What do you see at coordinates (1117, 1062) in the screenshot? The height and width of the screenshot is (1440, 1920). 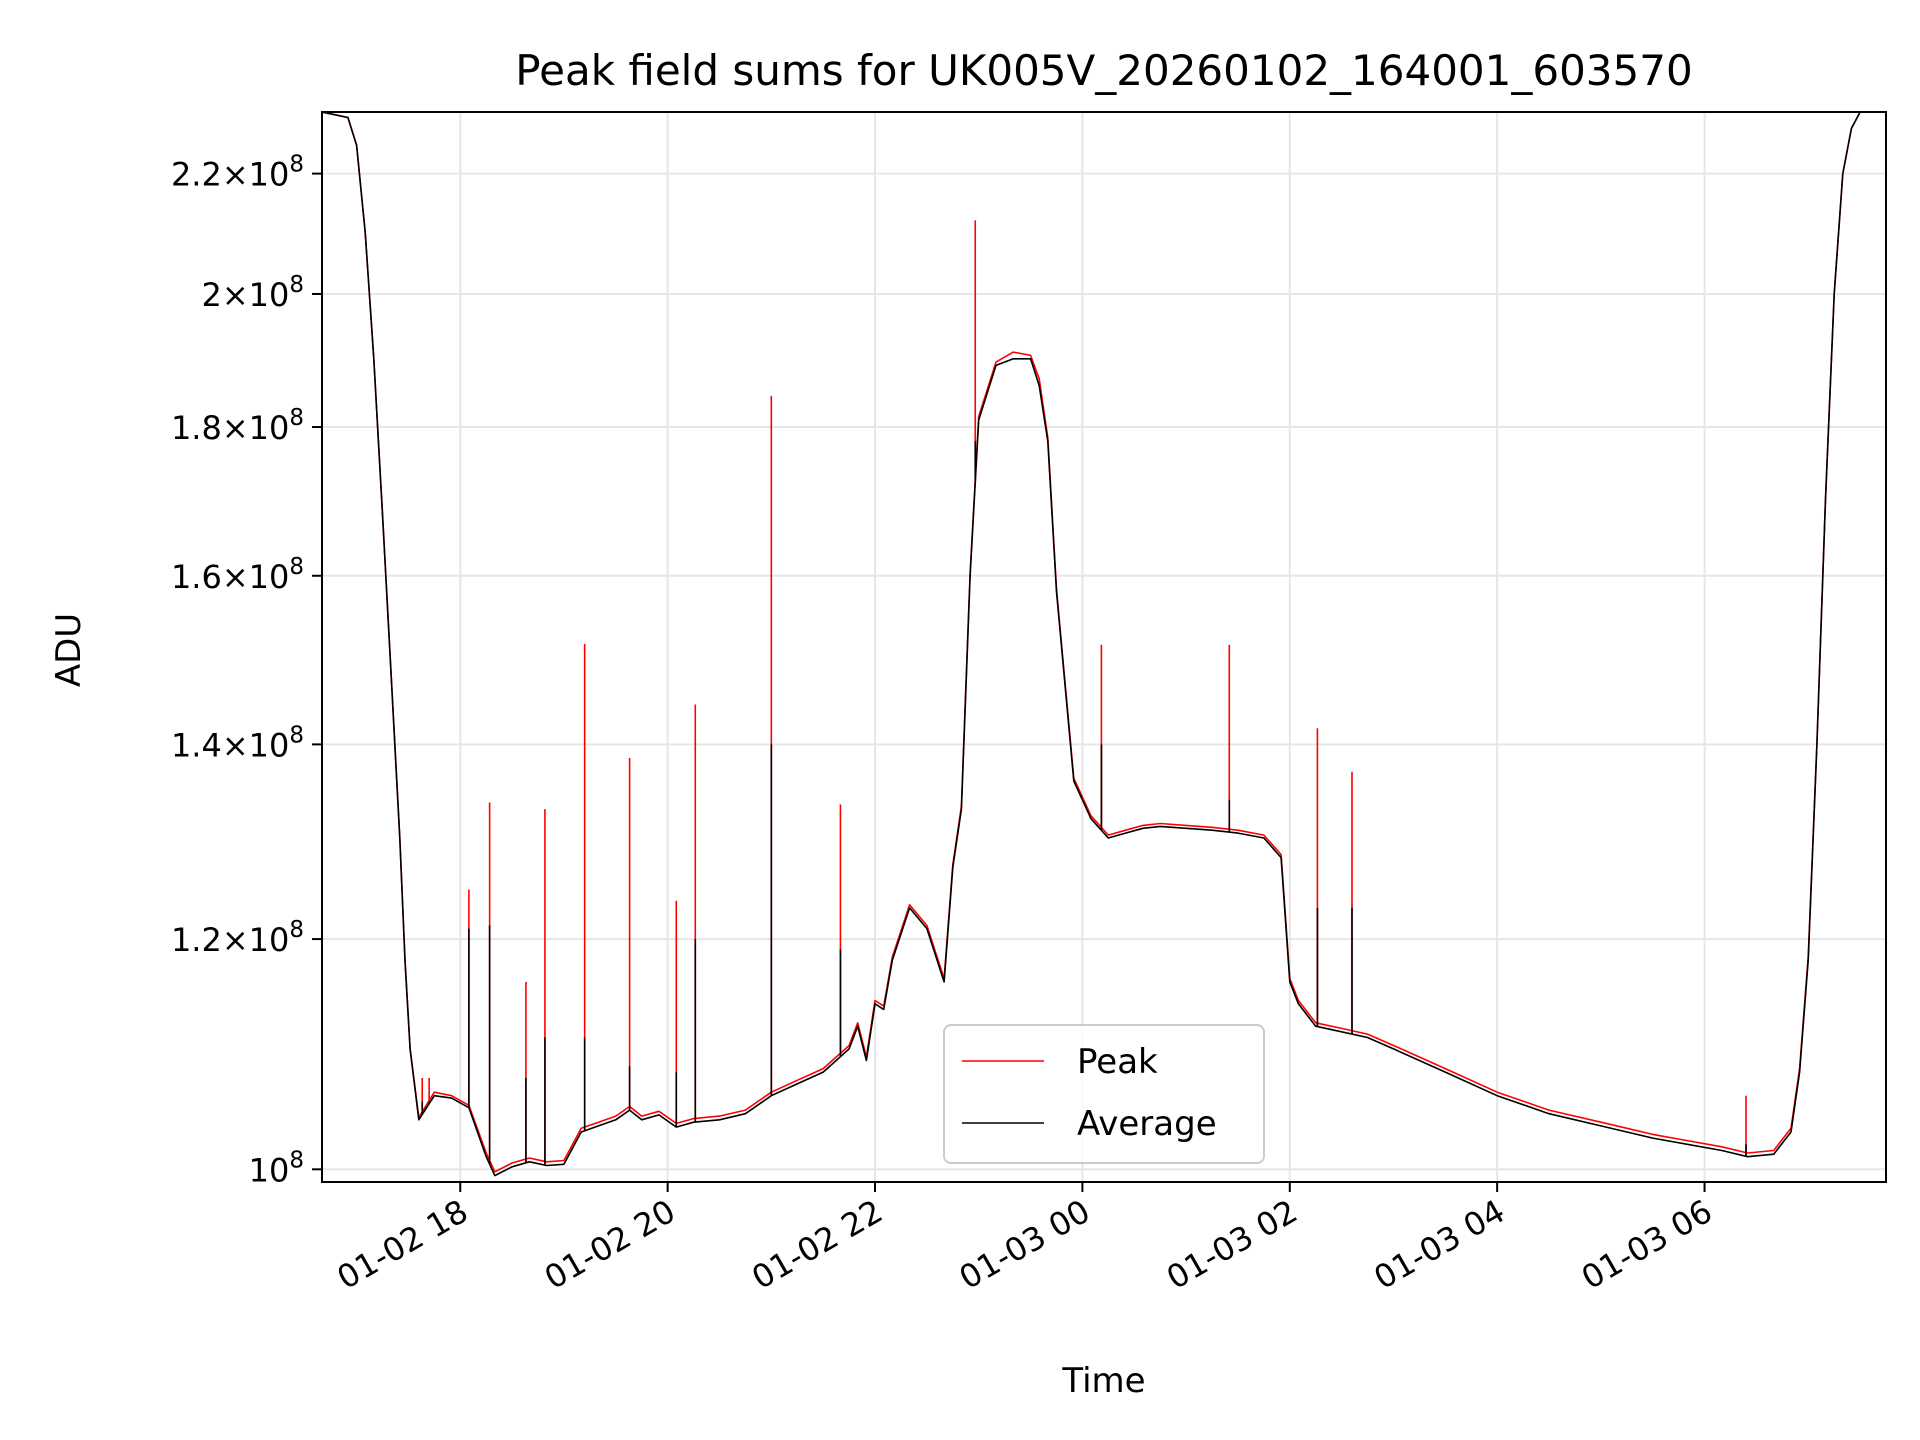 I see `legend-label-peak: Peak` at bounding box center [1117, 1062].